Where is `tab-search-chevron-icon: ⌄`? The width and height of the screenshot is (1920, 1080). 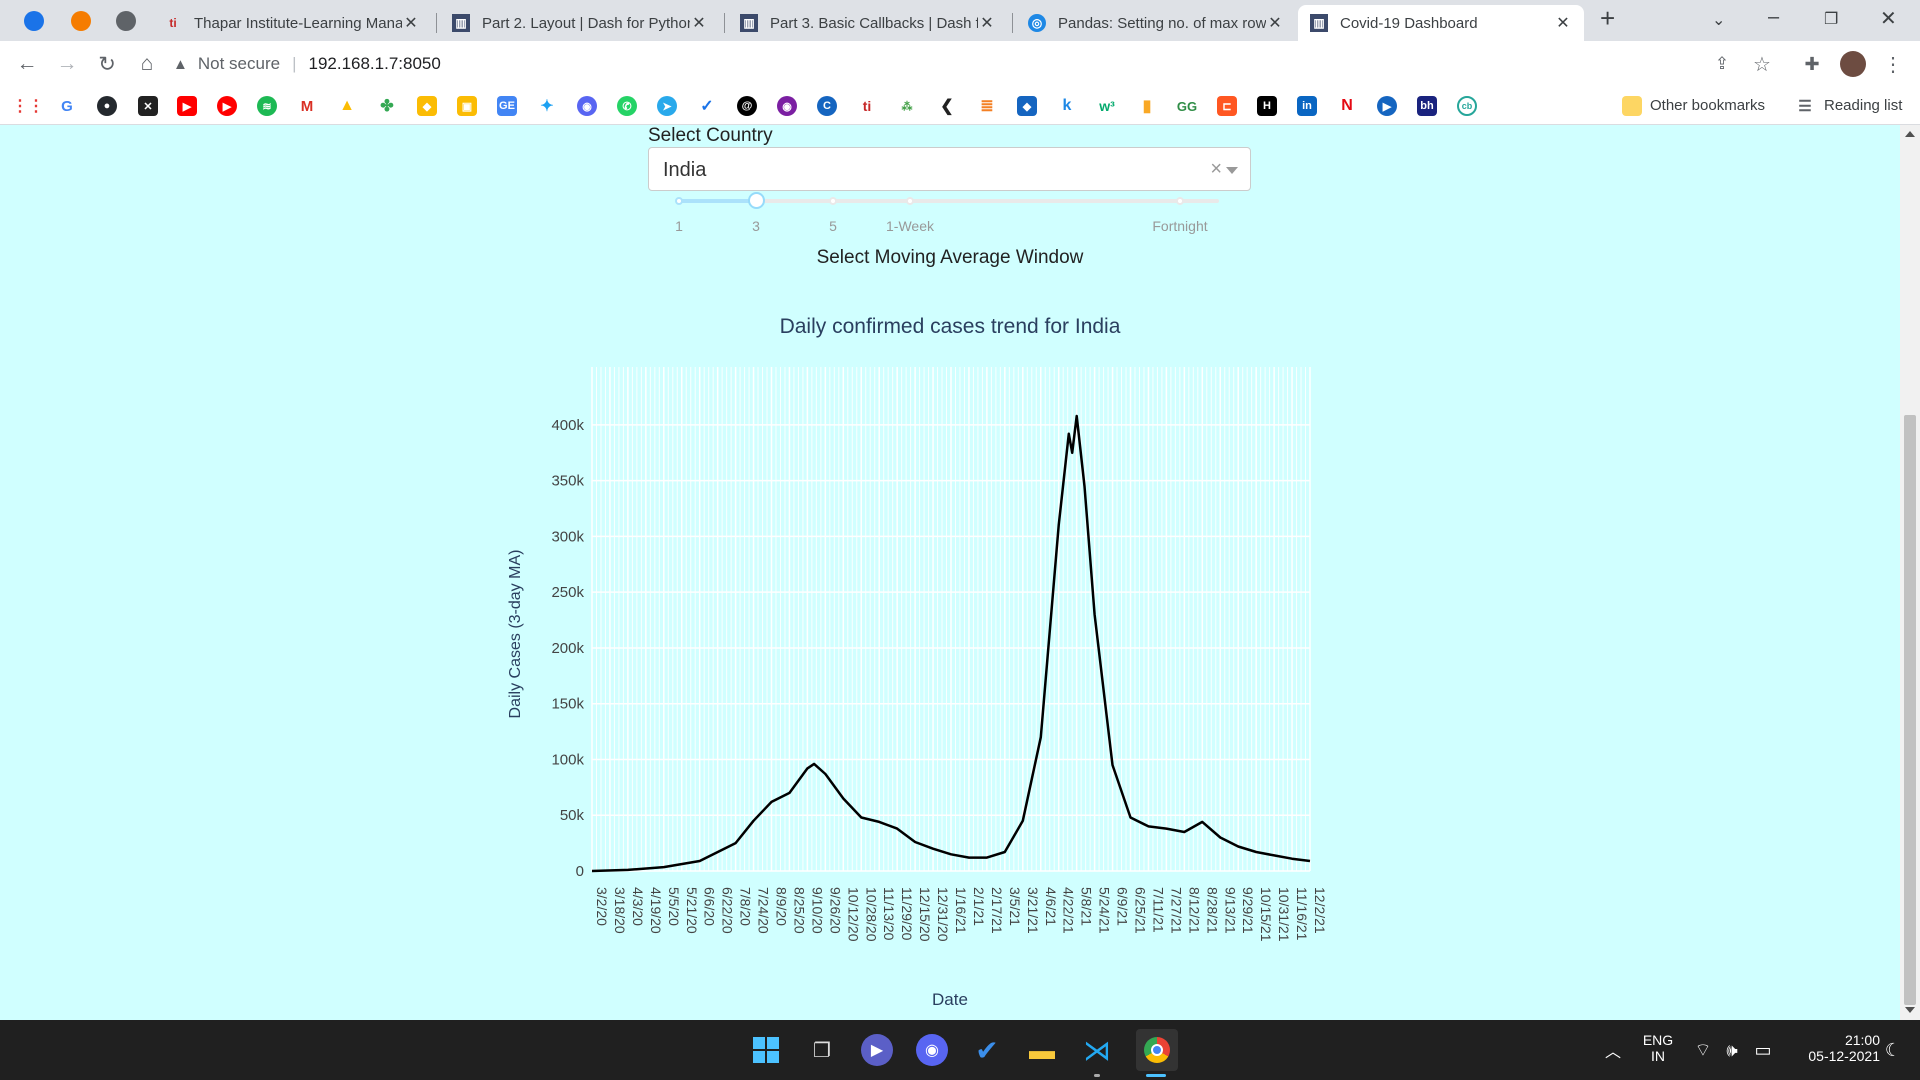
tab-search-chevron-icon: ⌄ is located at coordinates (1719, 20).